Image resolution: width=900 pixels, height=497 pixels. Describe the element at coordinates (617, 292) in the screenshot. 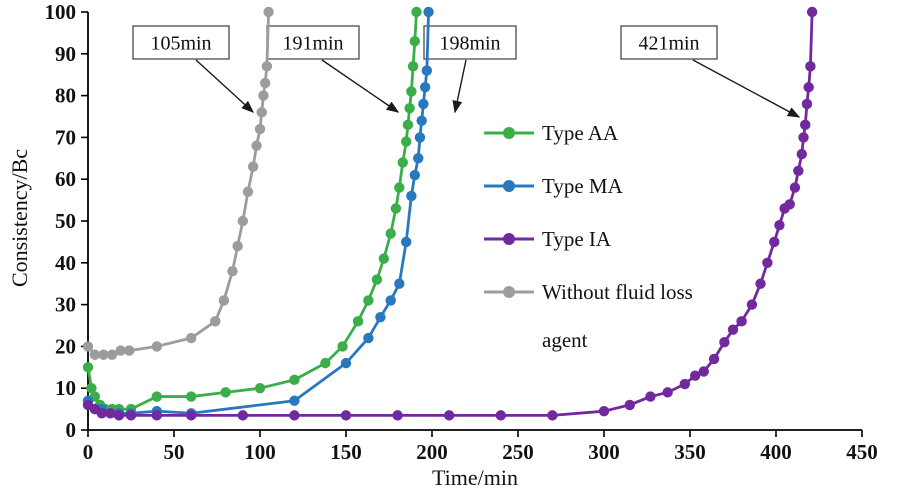

I see `legend-label: Without fluid loss` at that location.